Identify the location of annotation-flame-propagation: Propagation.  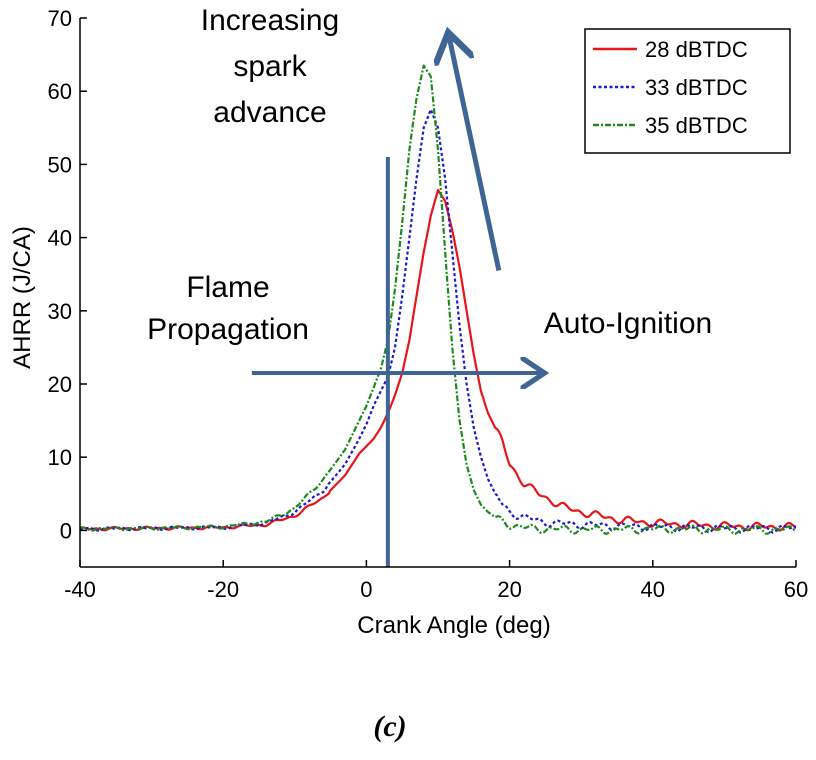
(228, 329).